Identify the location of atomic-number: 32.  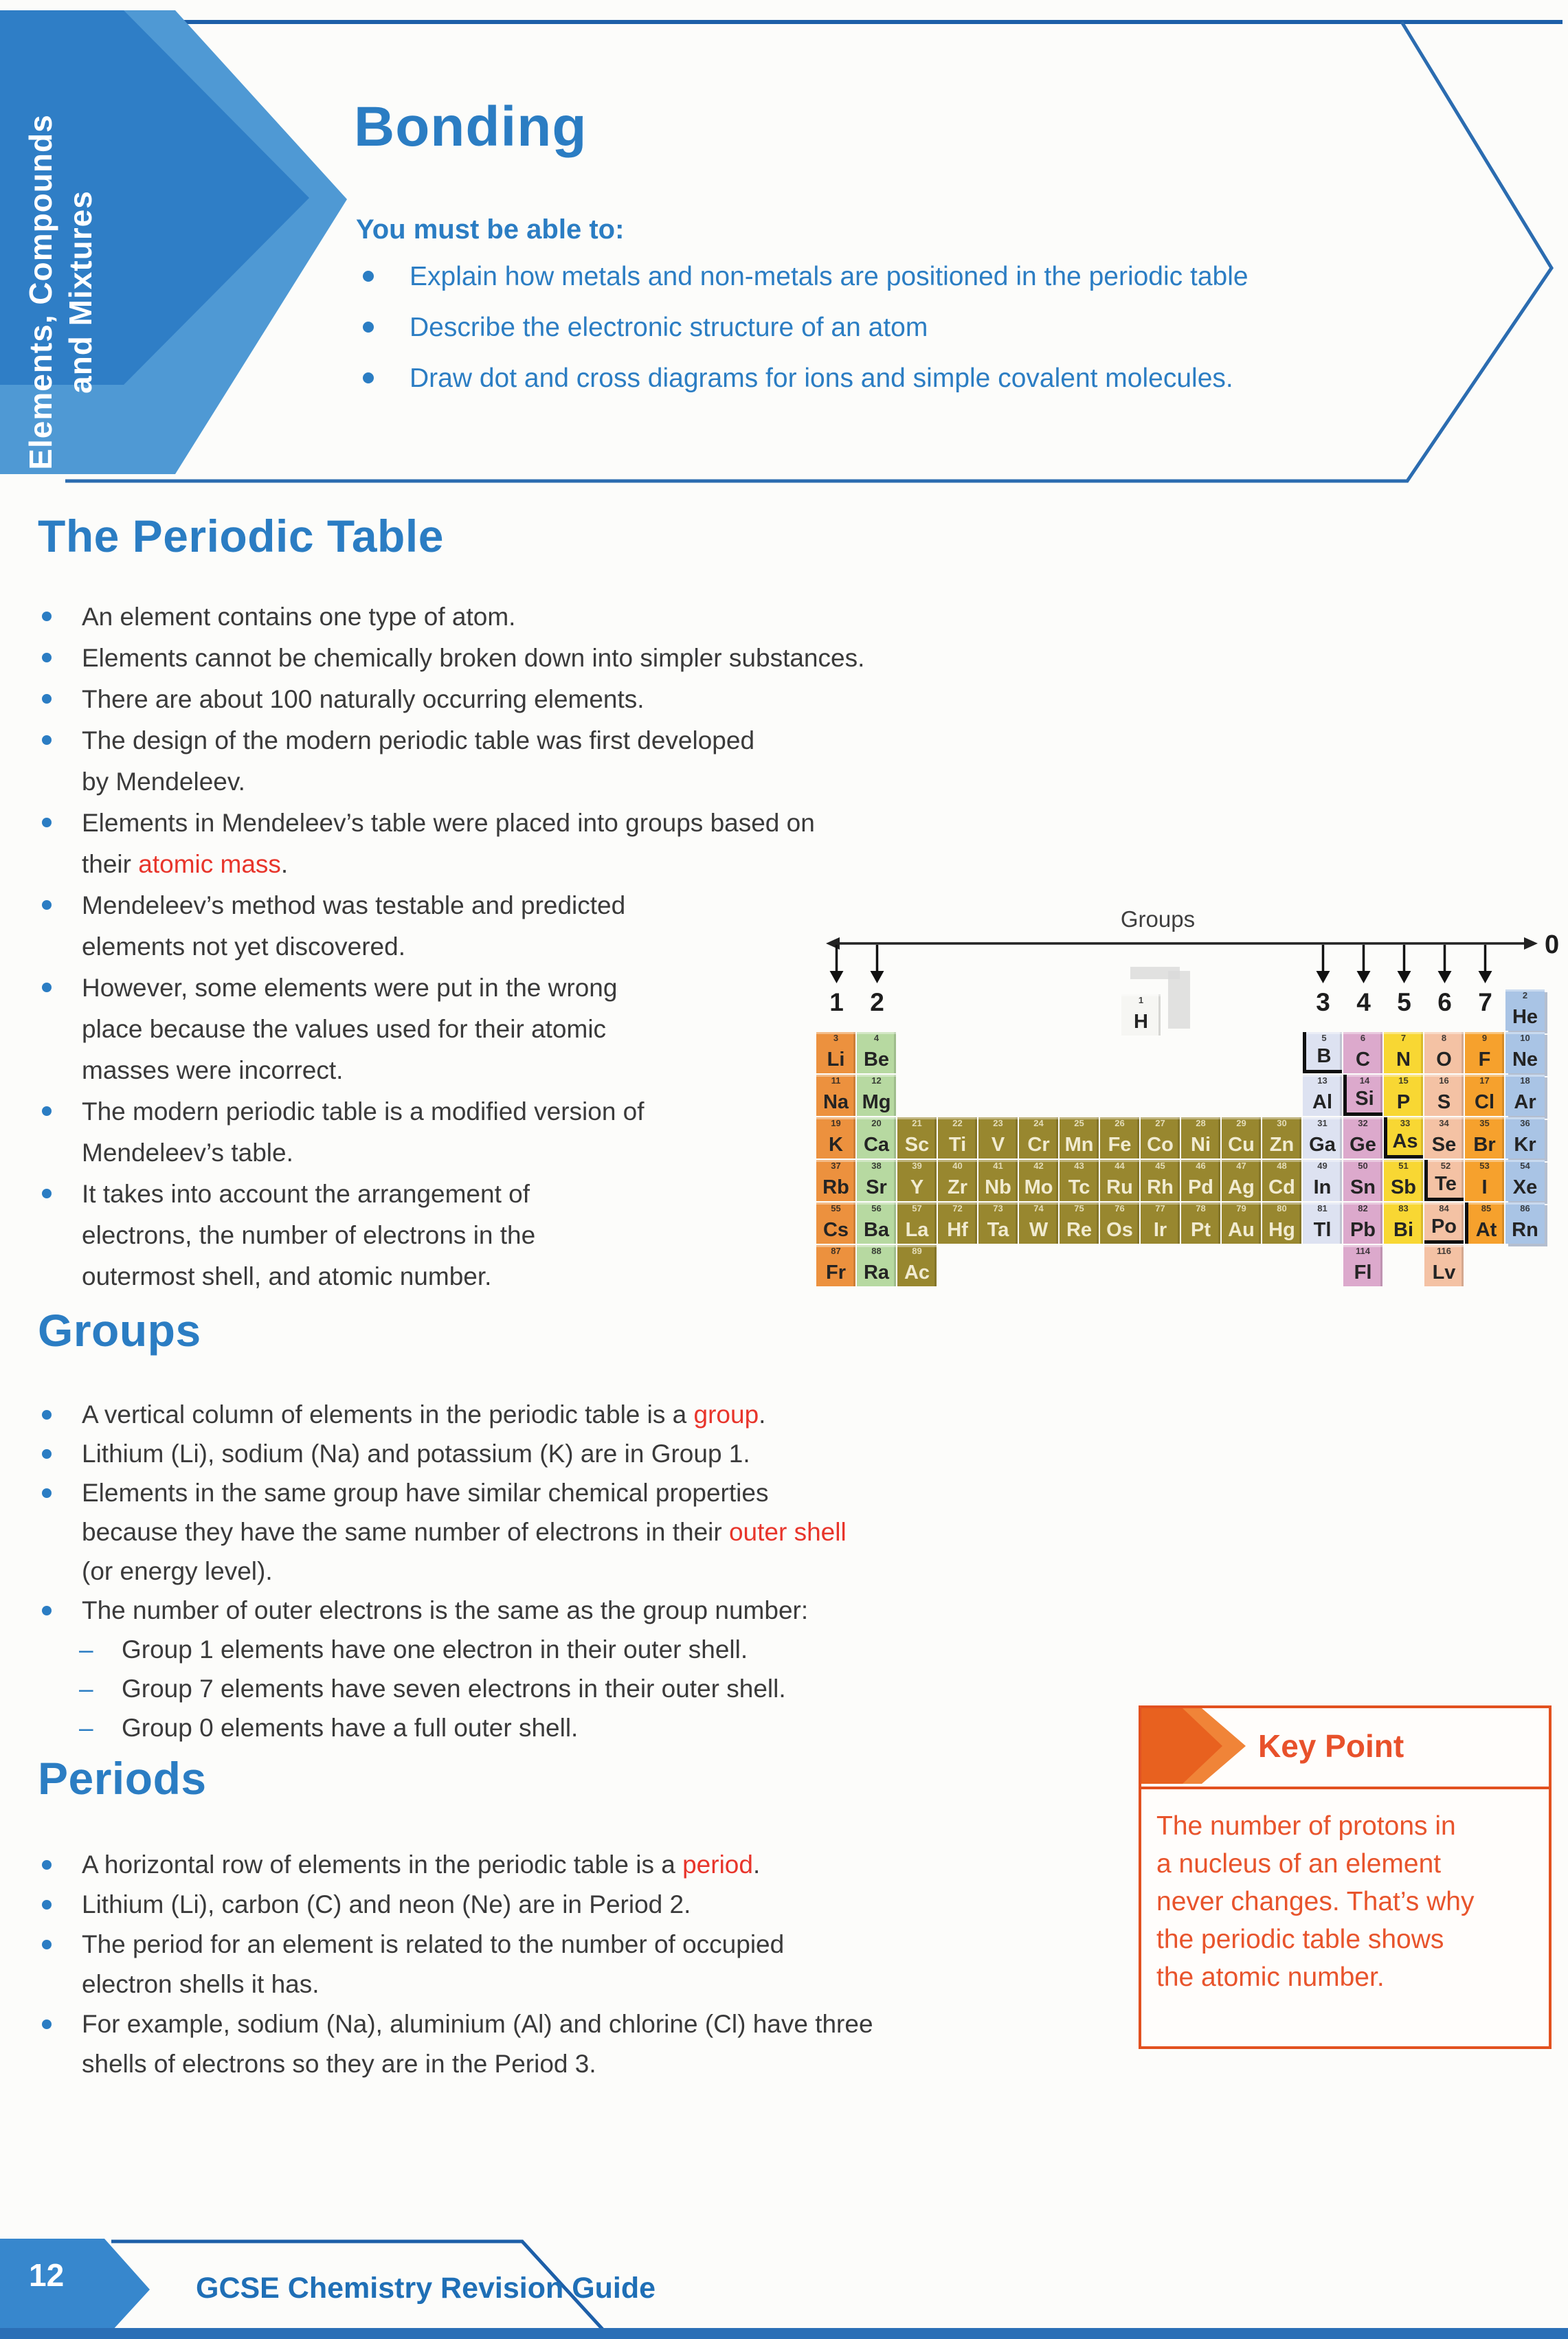
(1363, 1123).